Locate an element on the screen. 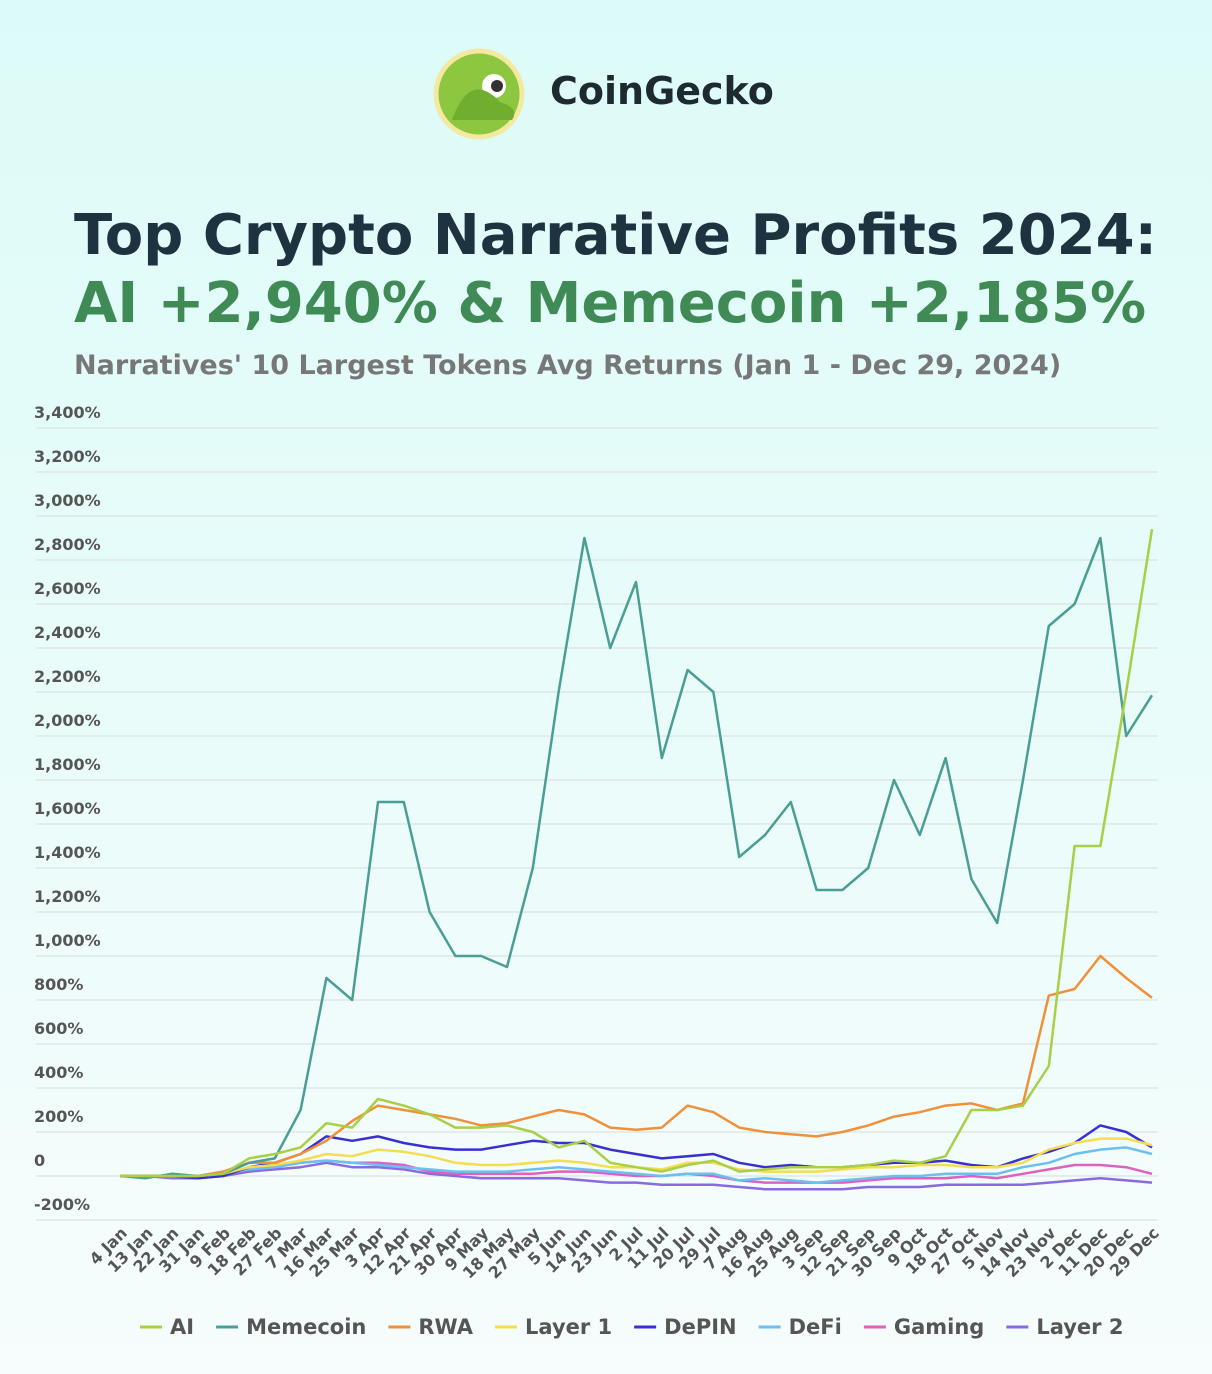 The height and width of the screenshot is (1374, 1212). y-tick-label: 3,000% is located at coordinates (67, 500).